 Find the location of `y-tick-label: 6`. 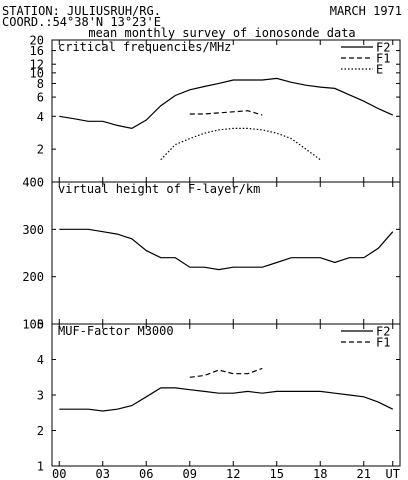

y-tick-label: 6 is located at coordinates (40, 98).